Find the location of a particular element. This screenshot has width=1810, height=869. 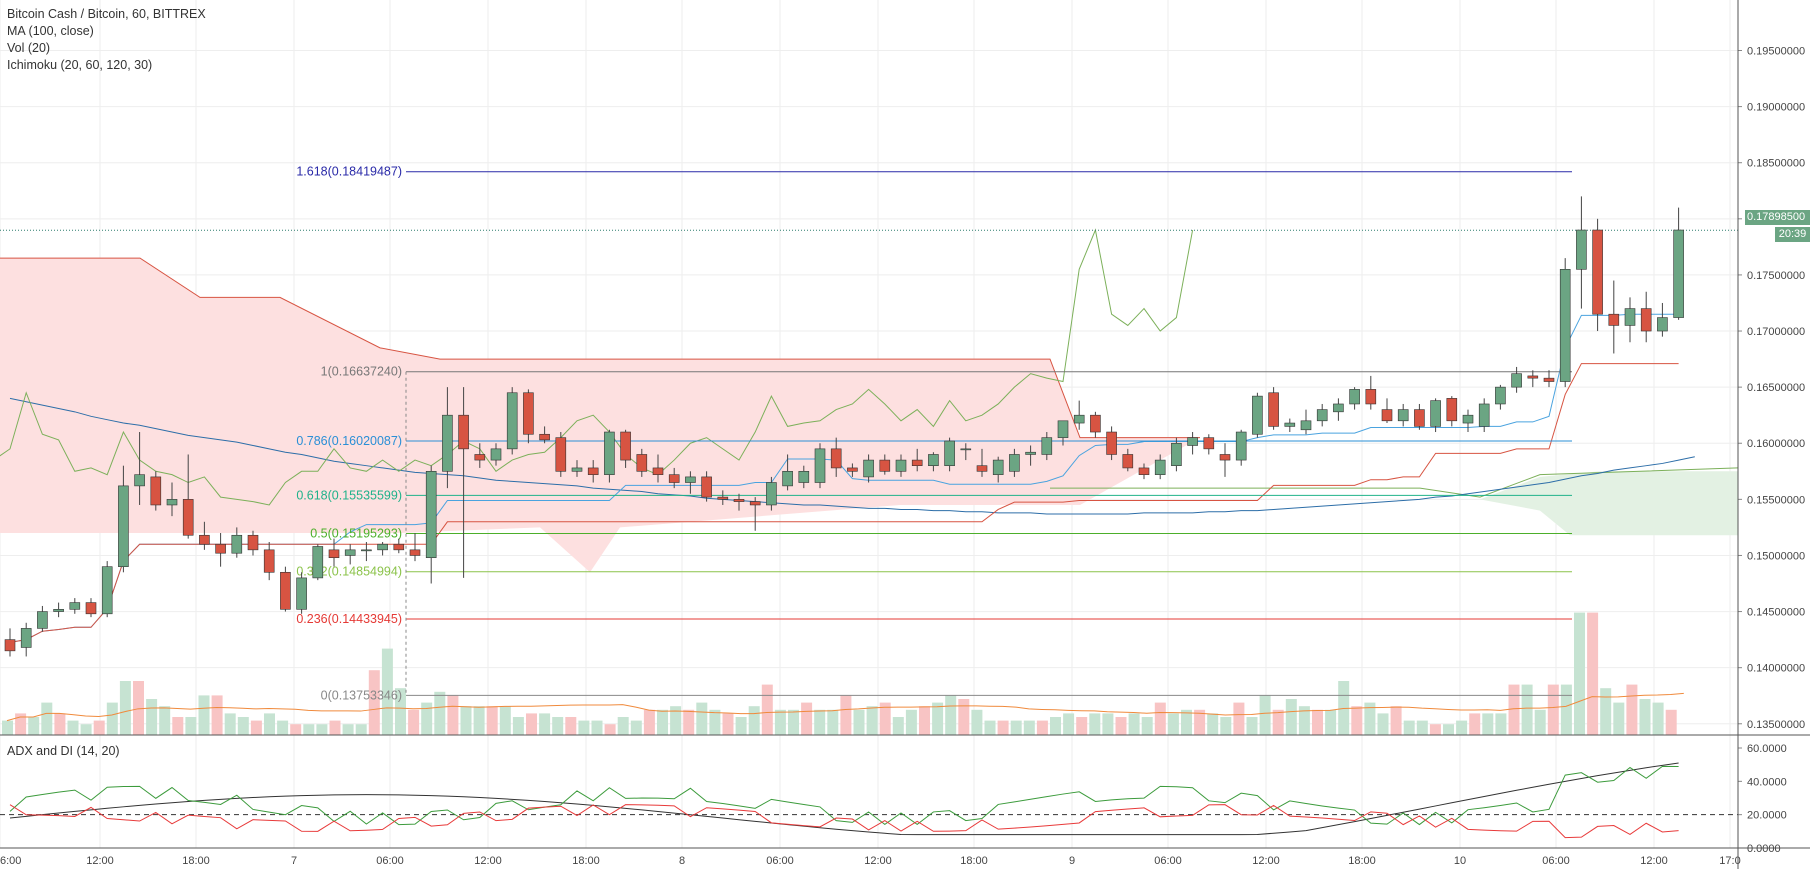

x-tick-label: 9 is located at coordinates (1072, 861).